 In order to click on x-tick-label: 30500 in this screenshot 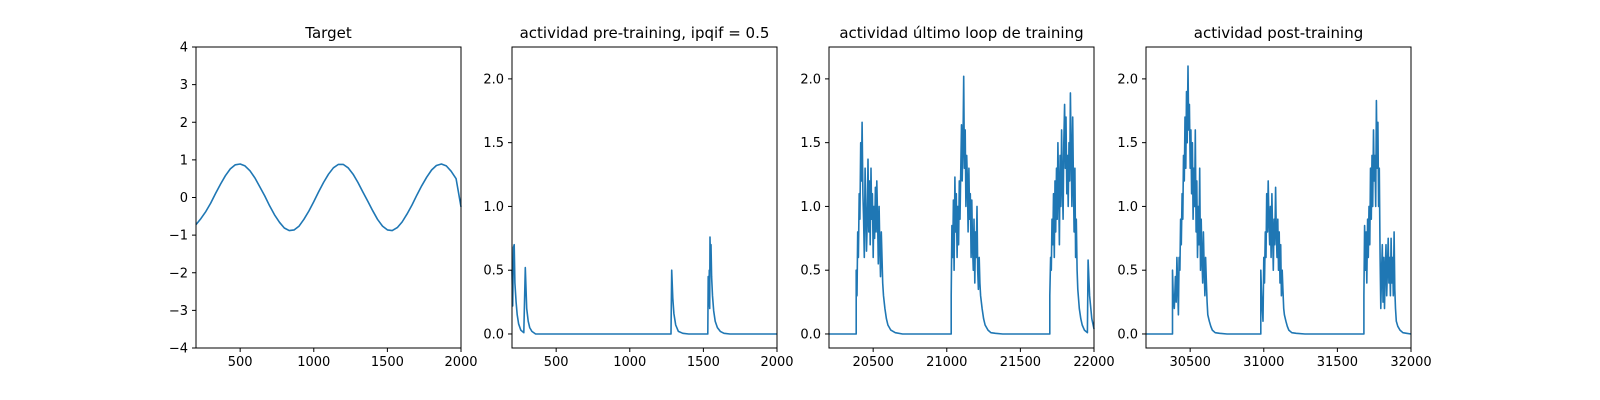, I will do `click(1189, 362)`.